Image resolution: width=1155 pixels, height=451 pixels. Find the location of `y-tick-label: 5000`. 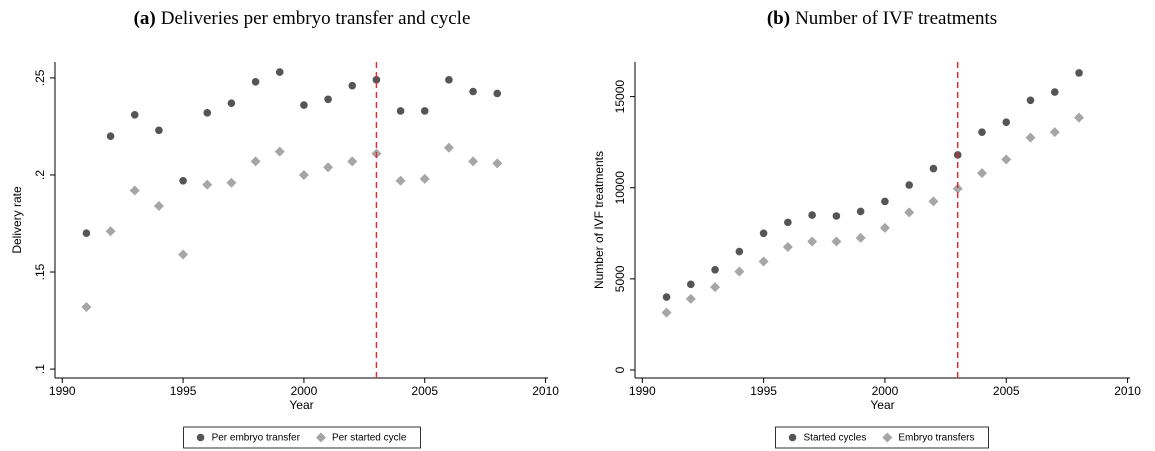

y-tick-label: 5000 is located at coordinates (620, 278).